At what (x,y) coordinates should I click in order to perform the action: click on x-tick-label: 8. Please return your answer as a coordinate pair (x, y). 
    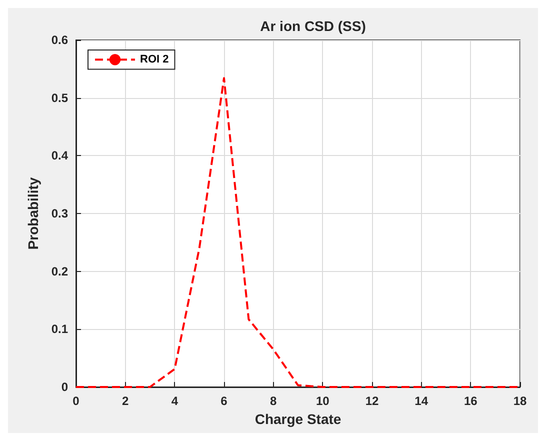
    Looking at the image, I should click on (273, 401).